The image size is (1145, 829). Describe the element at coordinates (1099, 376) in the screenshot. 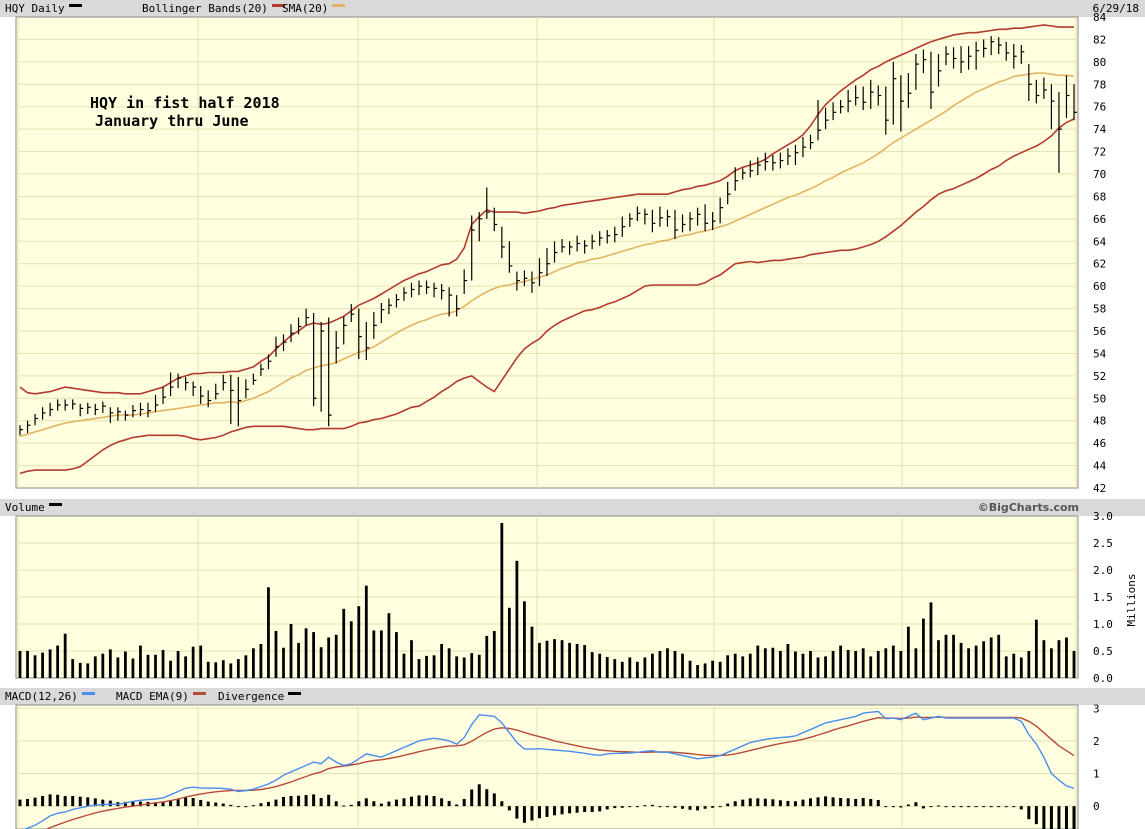

I see `price-tick-label: 52` at that location.